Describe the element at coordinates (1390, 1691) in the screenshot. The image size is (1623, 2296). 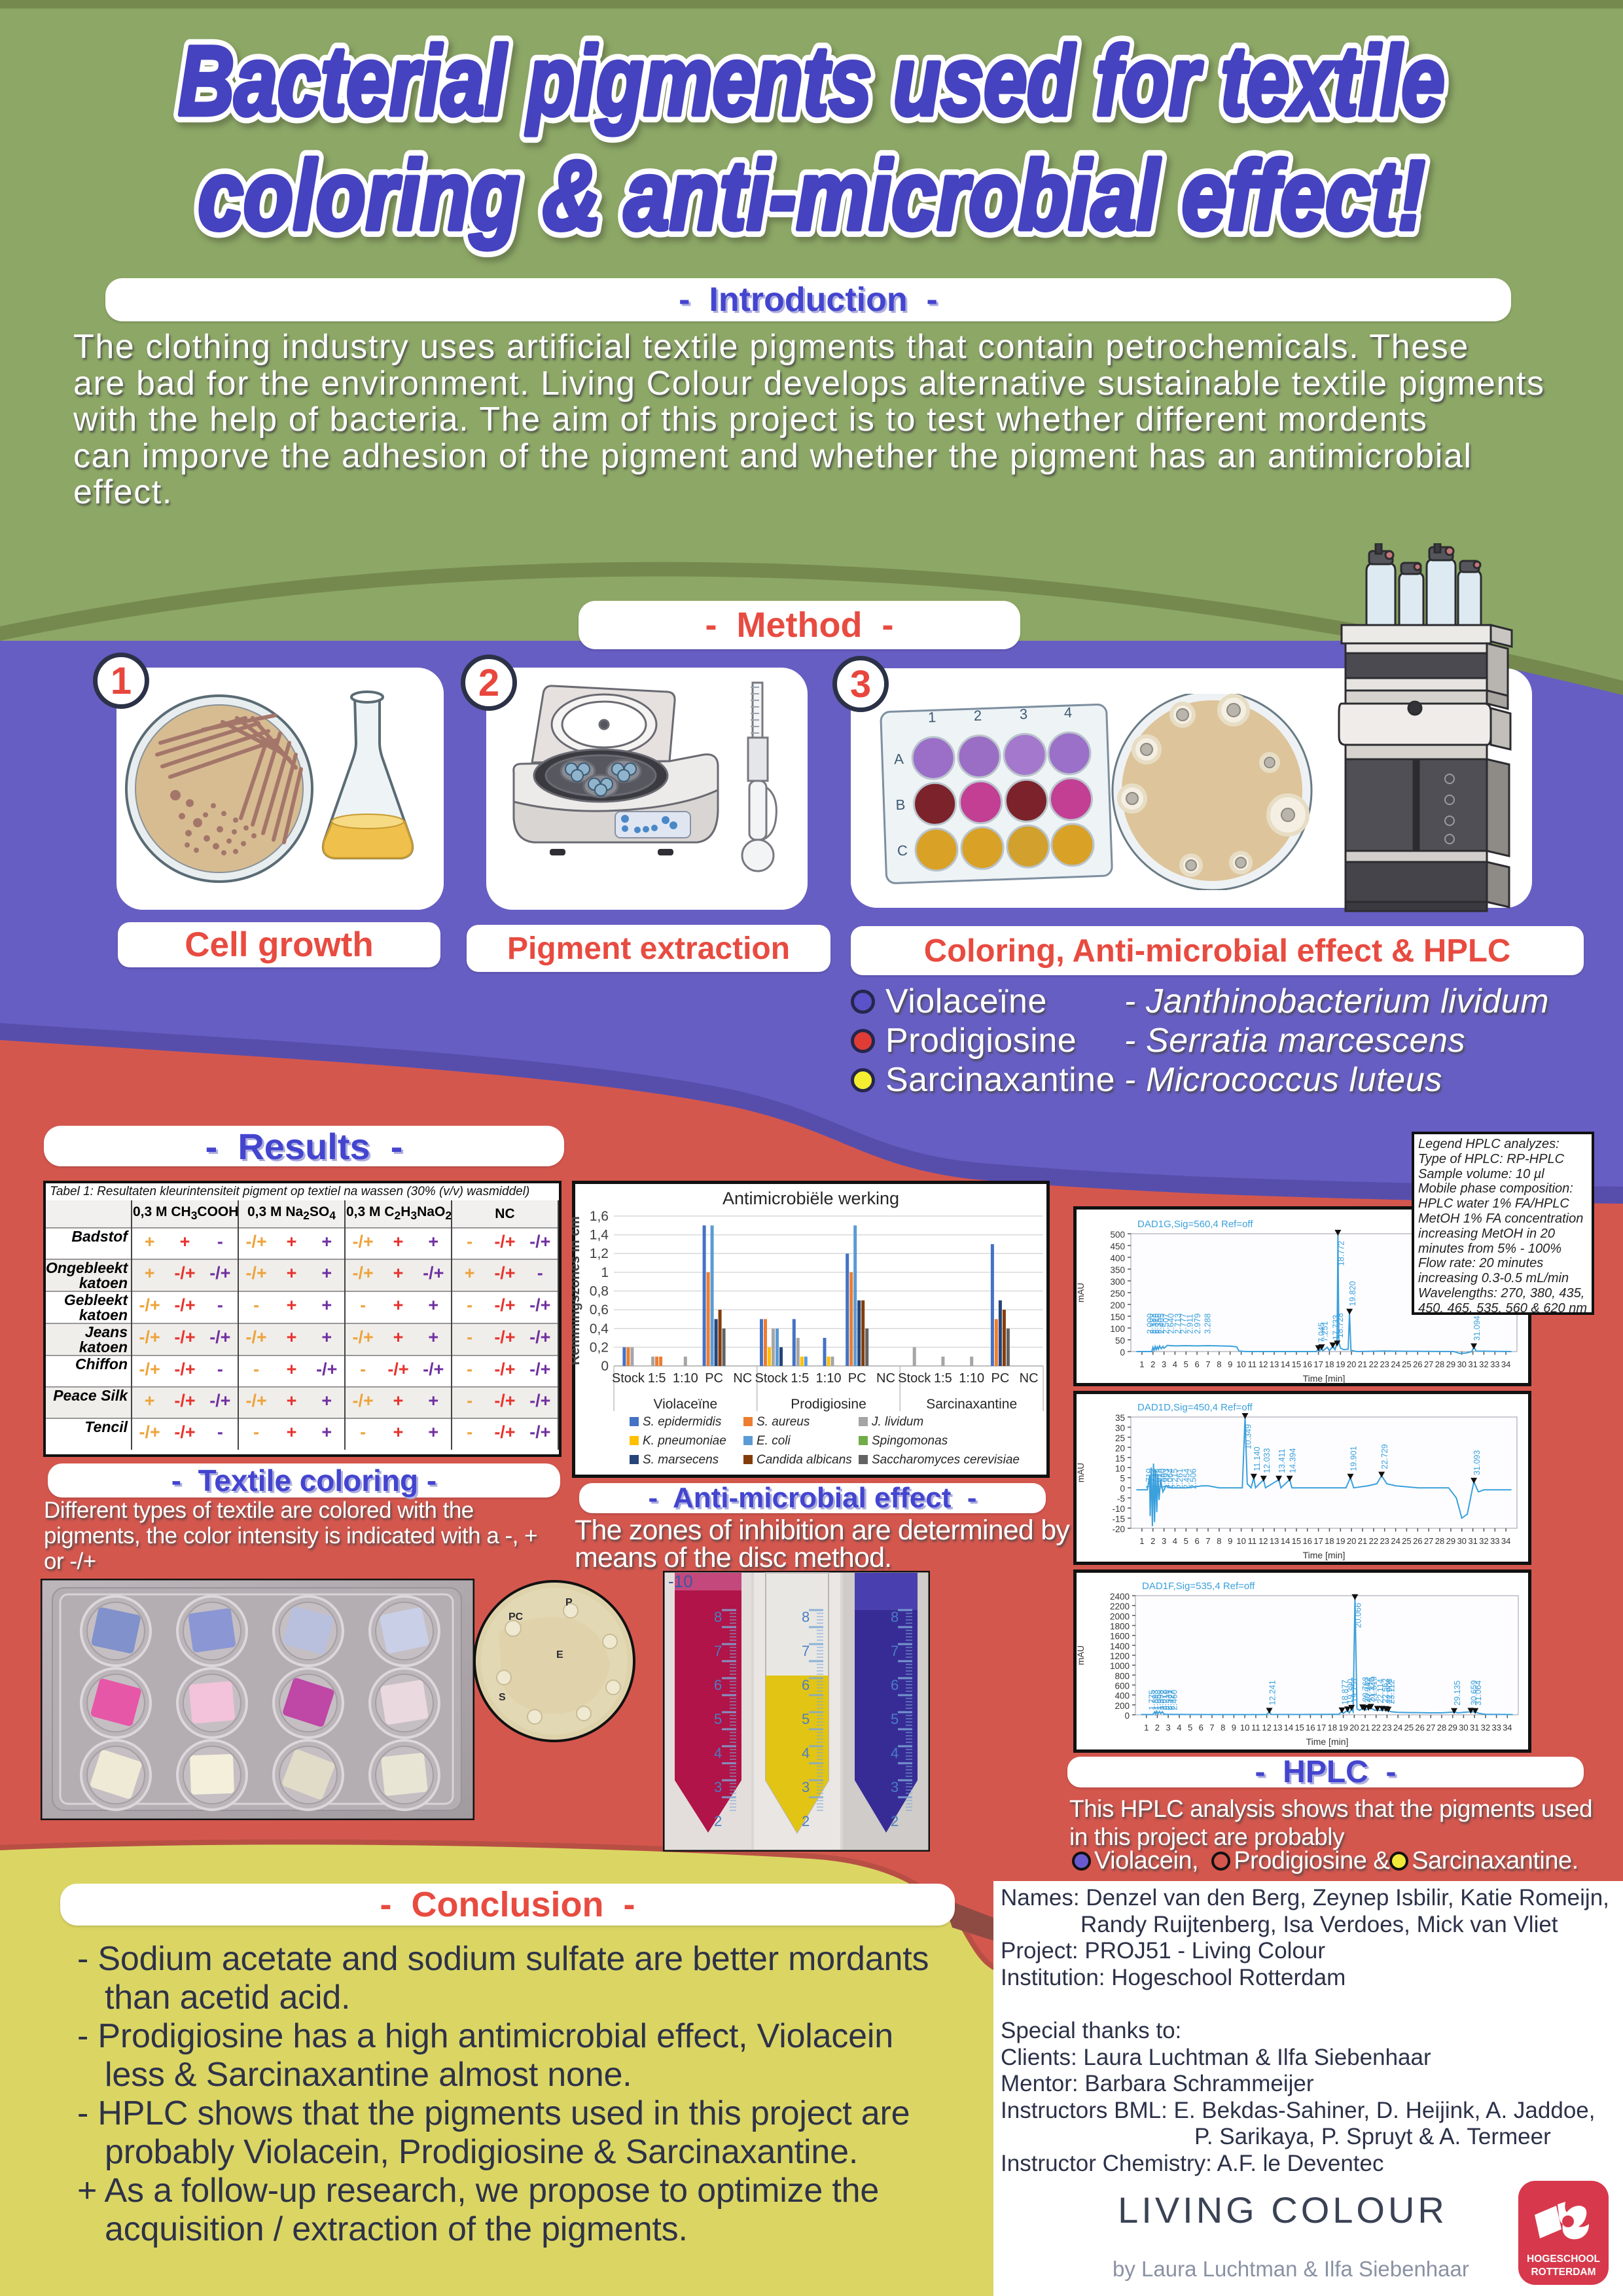
I see `svg-text: 22.908` at that location.